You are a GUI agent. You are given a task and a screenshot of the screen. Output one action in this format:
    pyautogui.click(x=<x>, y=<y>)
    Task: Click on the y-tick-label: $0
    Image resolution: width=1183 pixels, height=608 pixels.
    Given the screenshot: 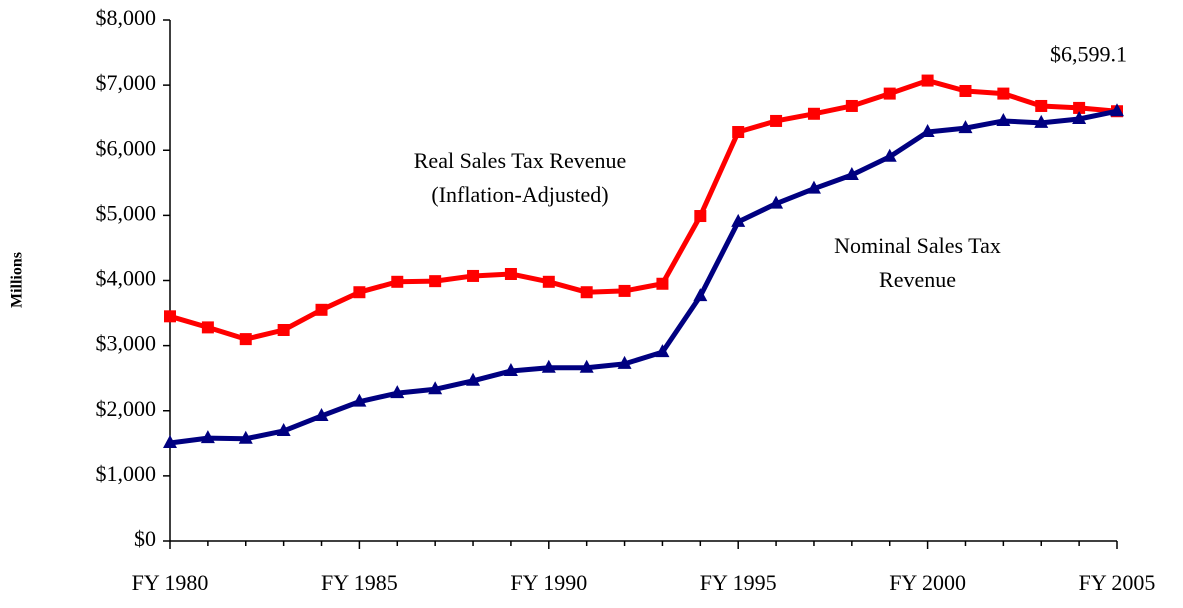 What is the action you would take?
    pyautogui.click(x=145, y=538)
    